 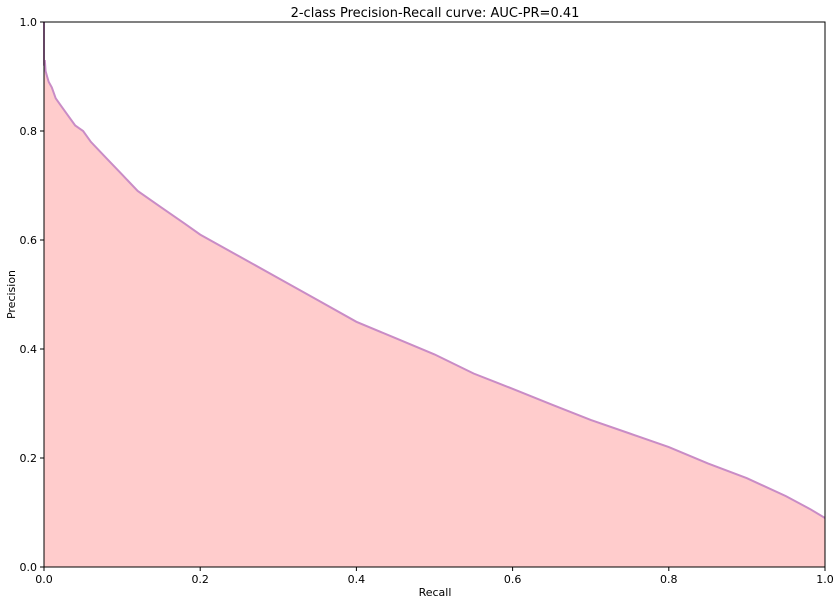 I want to click on y-axis-label: Precision, so click(x=11, y=294).